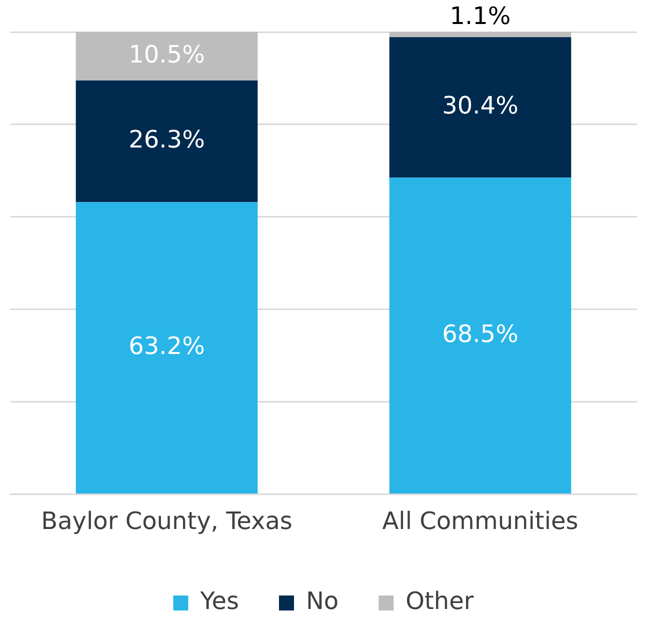 The image size is (659, 629). I want to click on data-label: 30.4%, so click(480, 106).